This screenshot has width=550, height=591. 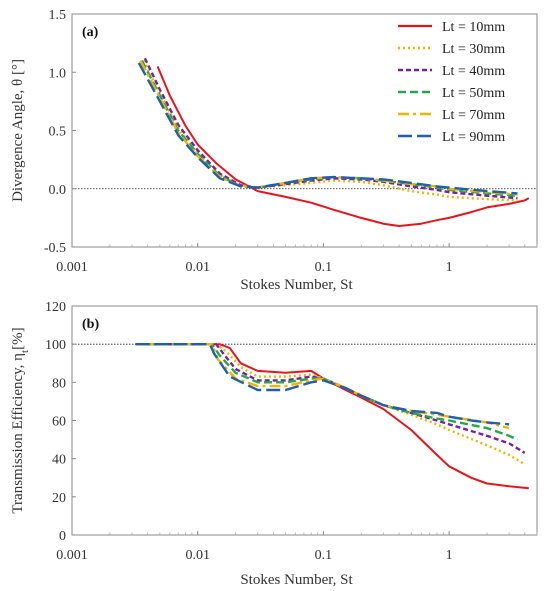 What do you see at coordinates (58, 15) in the screenshot?
I see `y-tick-label: 1.5` at bounding box center [58, 15].